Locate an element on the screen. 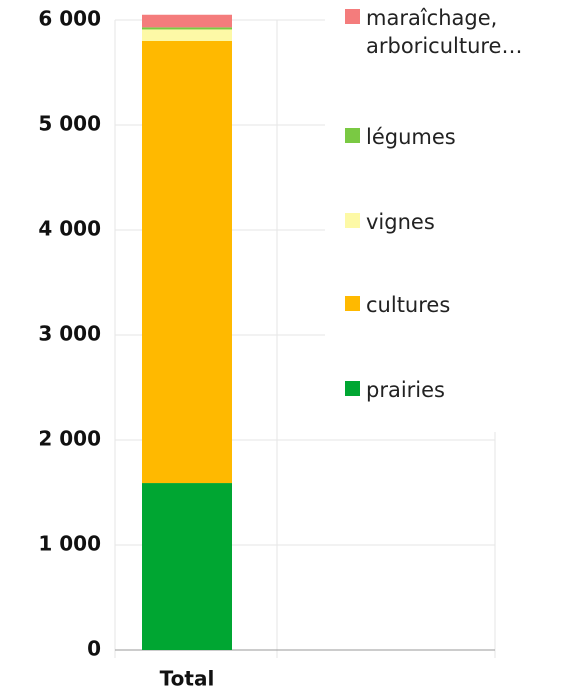  y-tick-label: 1 000 is located at coordinates (69, 544).